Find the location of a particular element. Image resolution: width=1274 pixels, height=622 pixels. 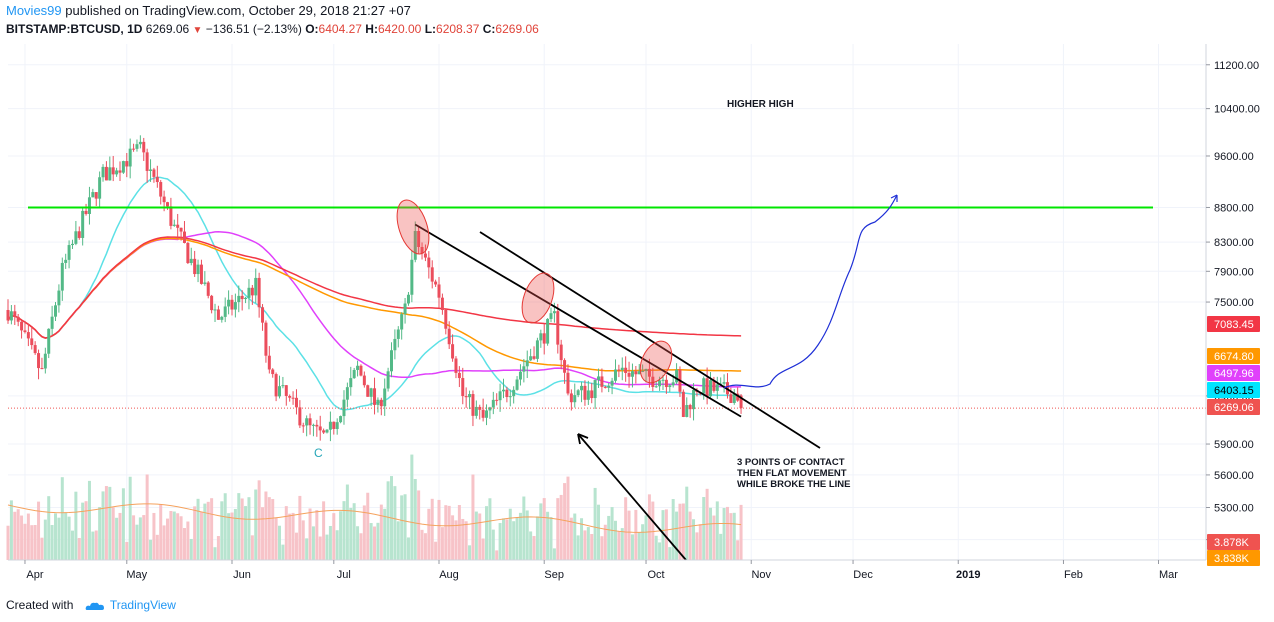

author-link: Movies99 is located at coordinates (34, 10).